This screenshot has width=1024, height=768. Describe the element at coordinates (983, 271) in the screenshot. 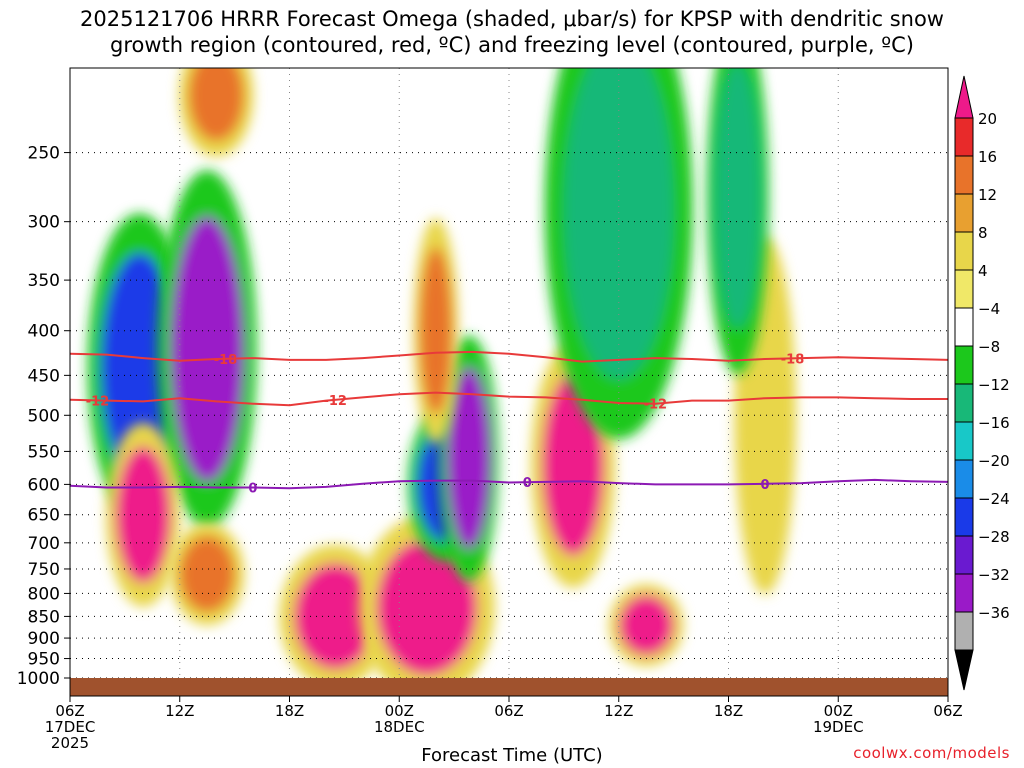

I see `colorbar-label: 4` at that location.